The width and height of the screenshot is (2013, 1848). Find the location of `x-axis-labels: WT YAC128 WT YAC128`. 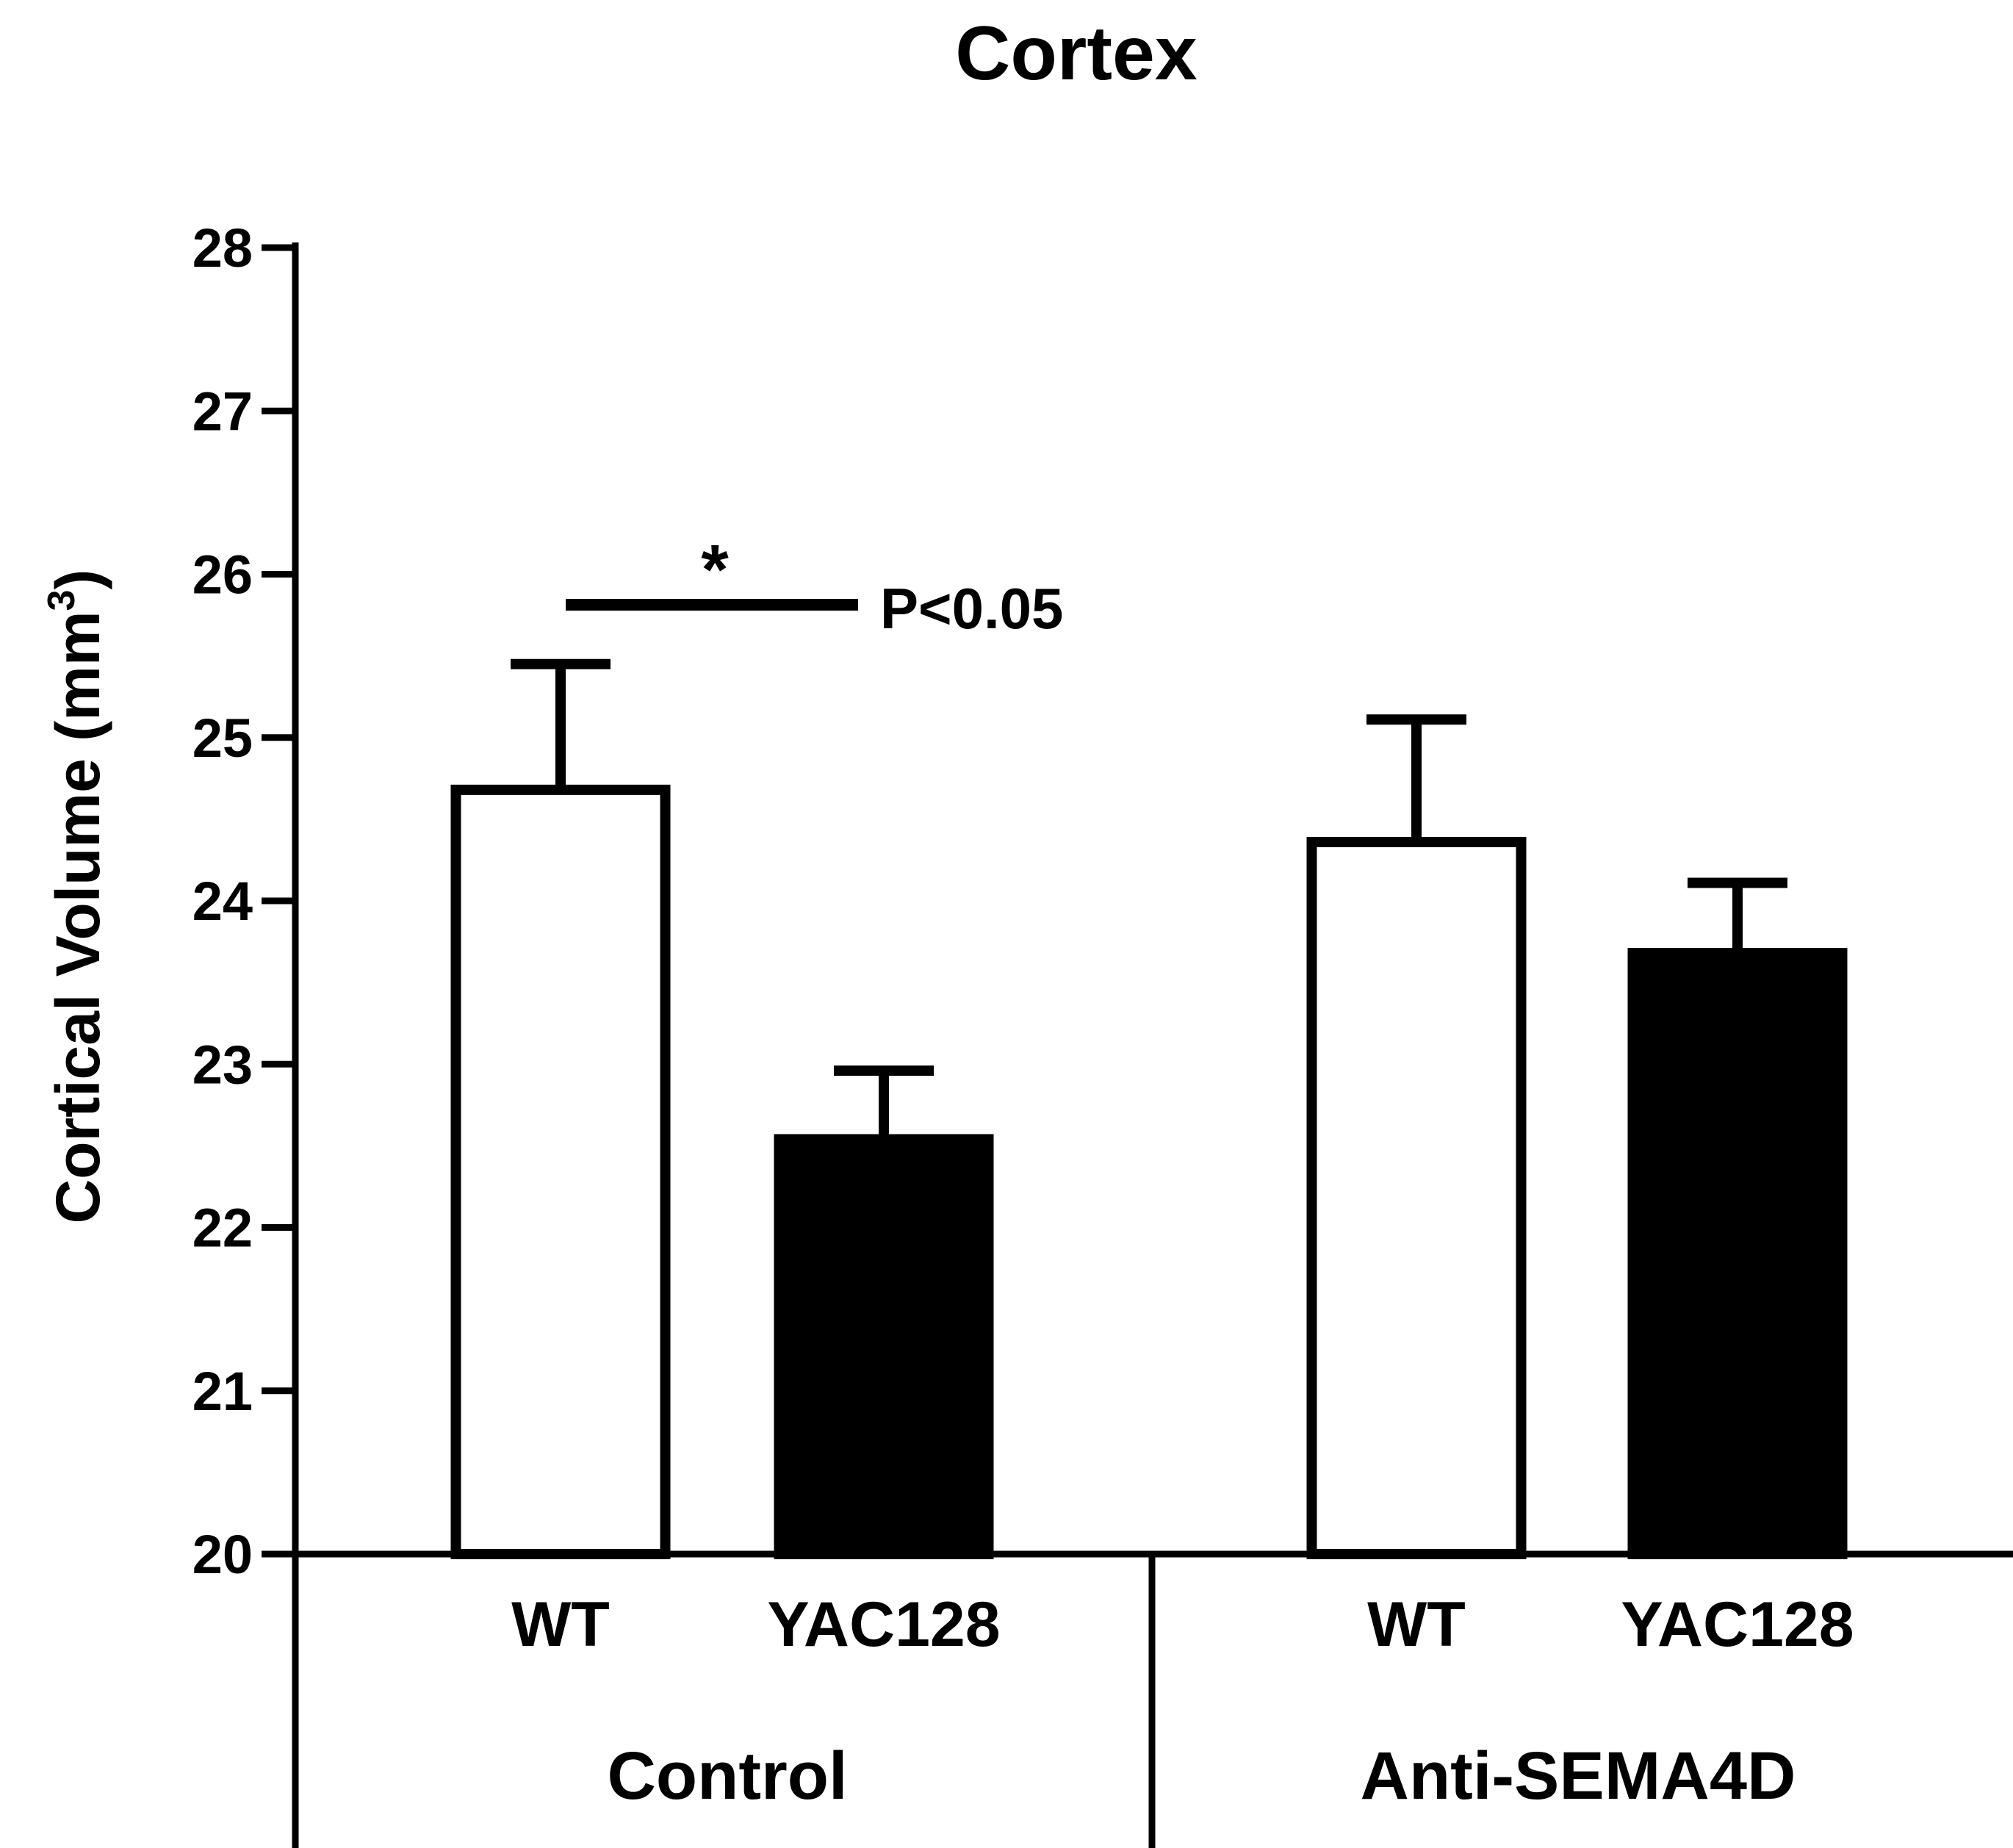

x-axis-labels: WT YAC128 WT YAC128 is located at coordinates (1183, 1624).